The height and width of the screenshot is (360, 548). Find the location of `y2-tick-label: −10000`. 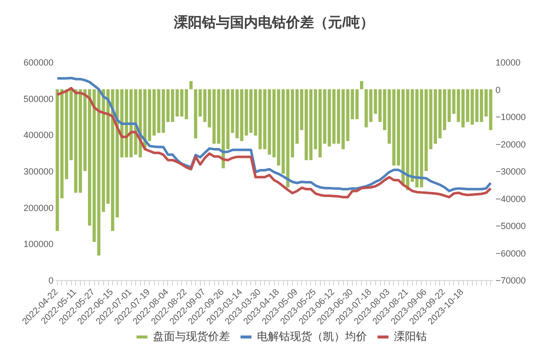

y2-tick-label: −10000 is located at coordinates (511, 117).